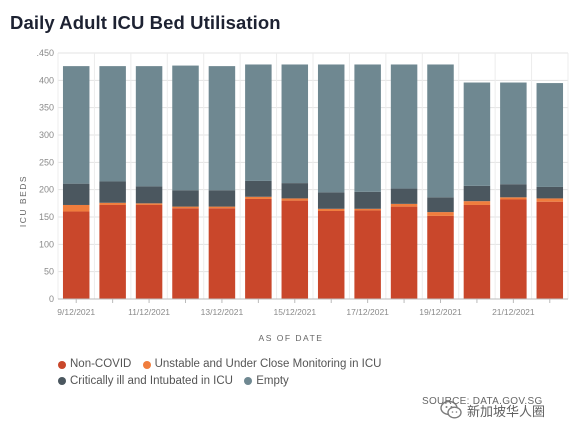 The image size is (577, 437). What do you see at coordinates (46, 190) in the screenshot?
I see `y-tick-label: 200` at bounding box center [46, 190].